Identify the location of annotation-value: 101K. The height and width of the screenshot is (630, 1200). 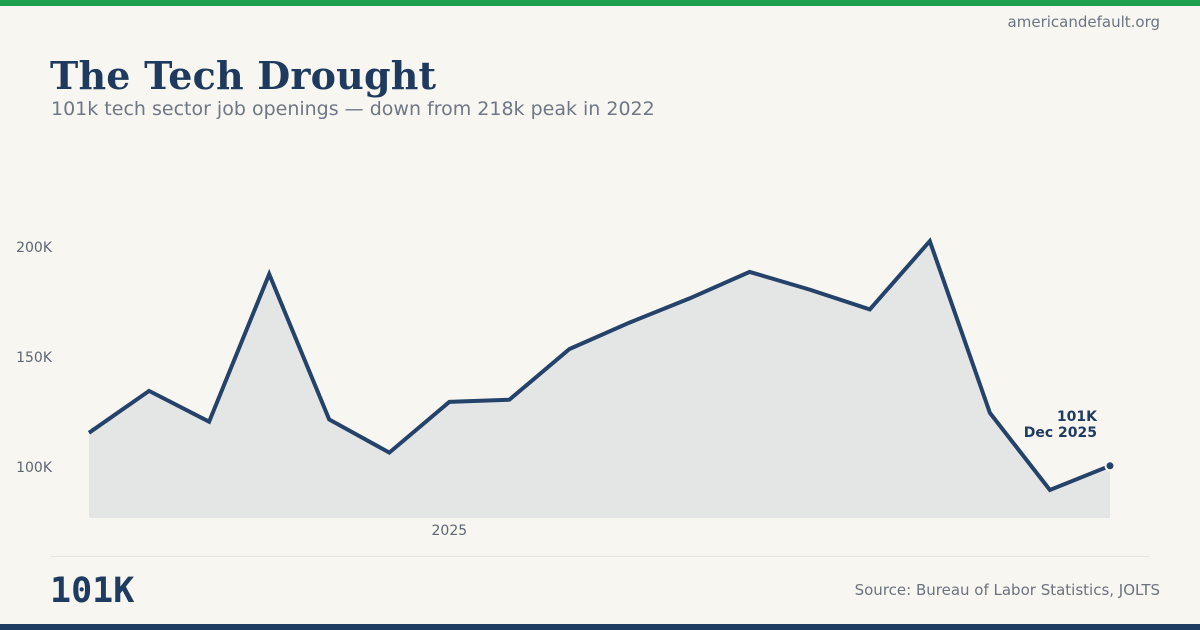
(1076, 417).